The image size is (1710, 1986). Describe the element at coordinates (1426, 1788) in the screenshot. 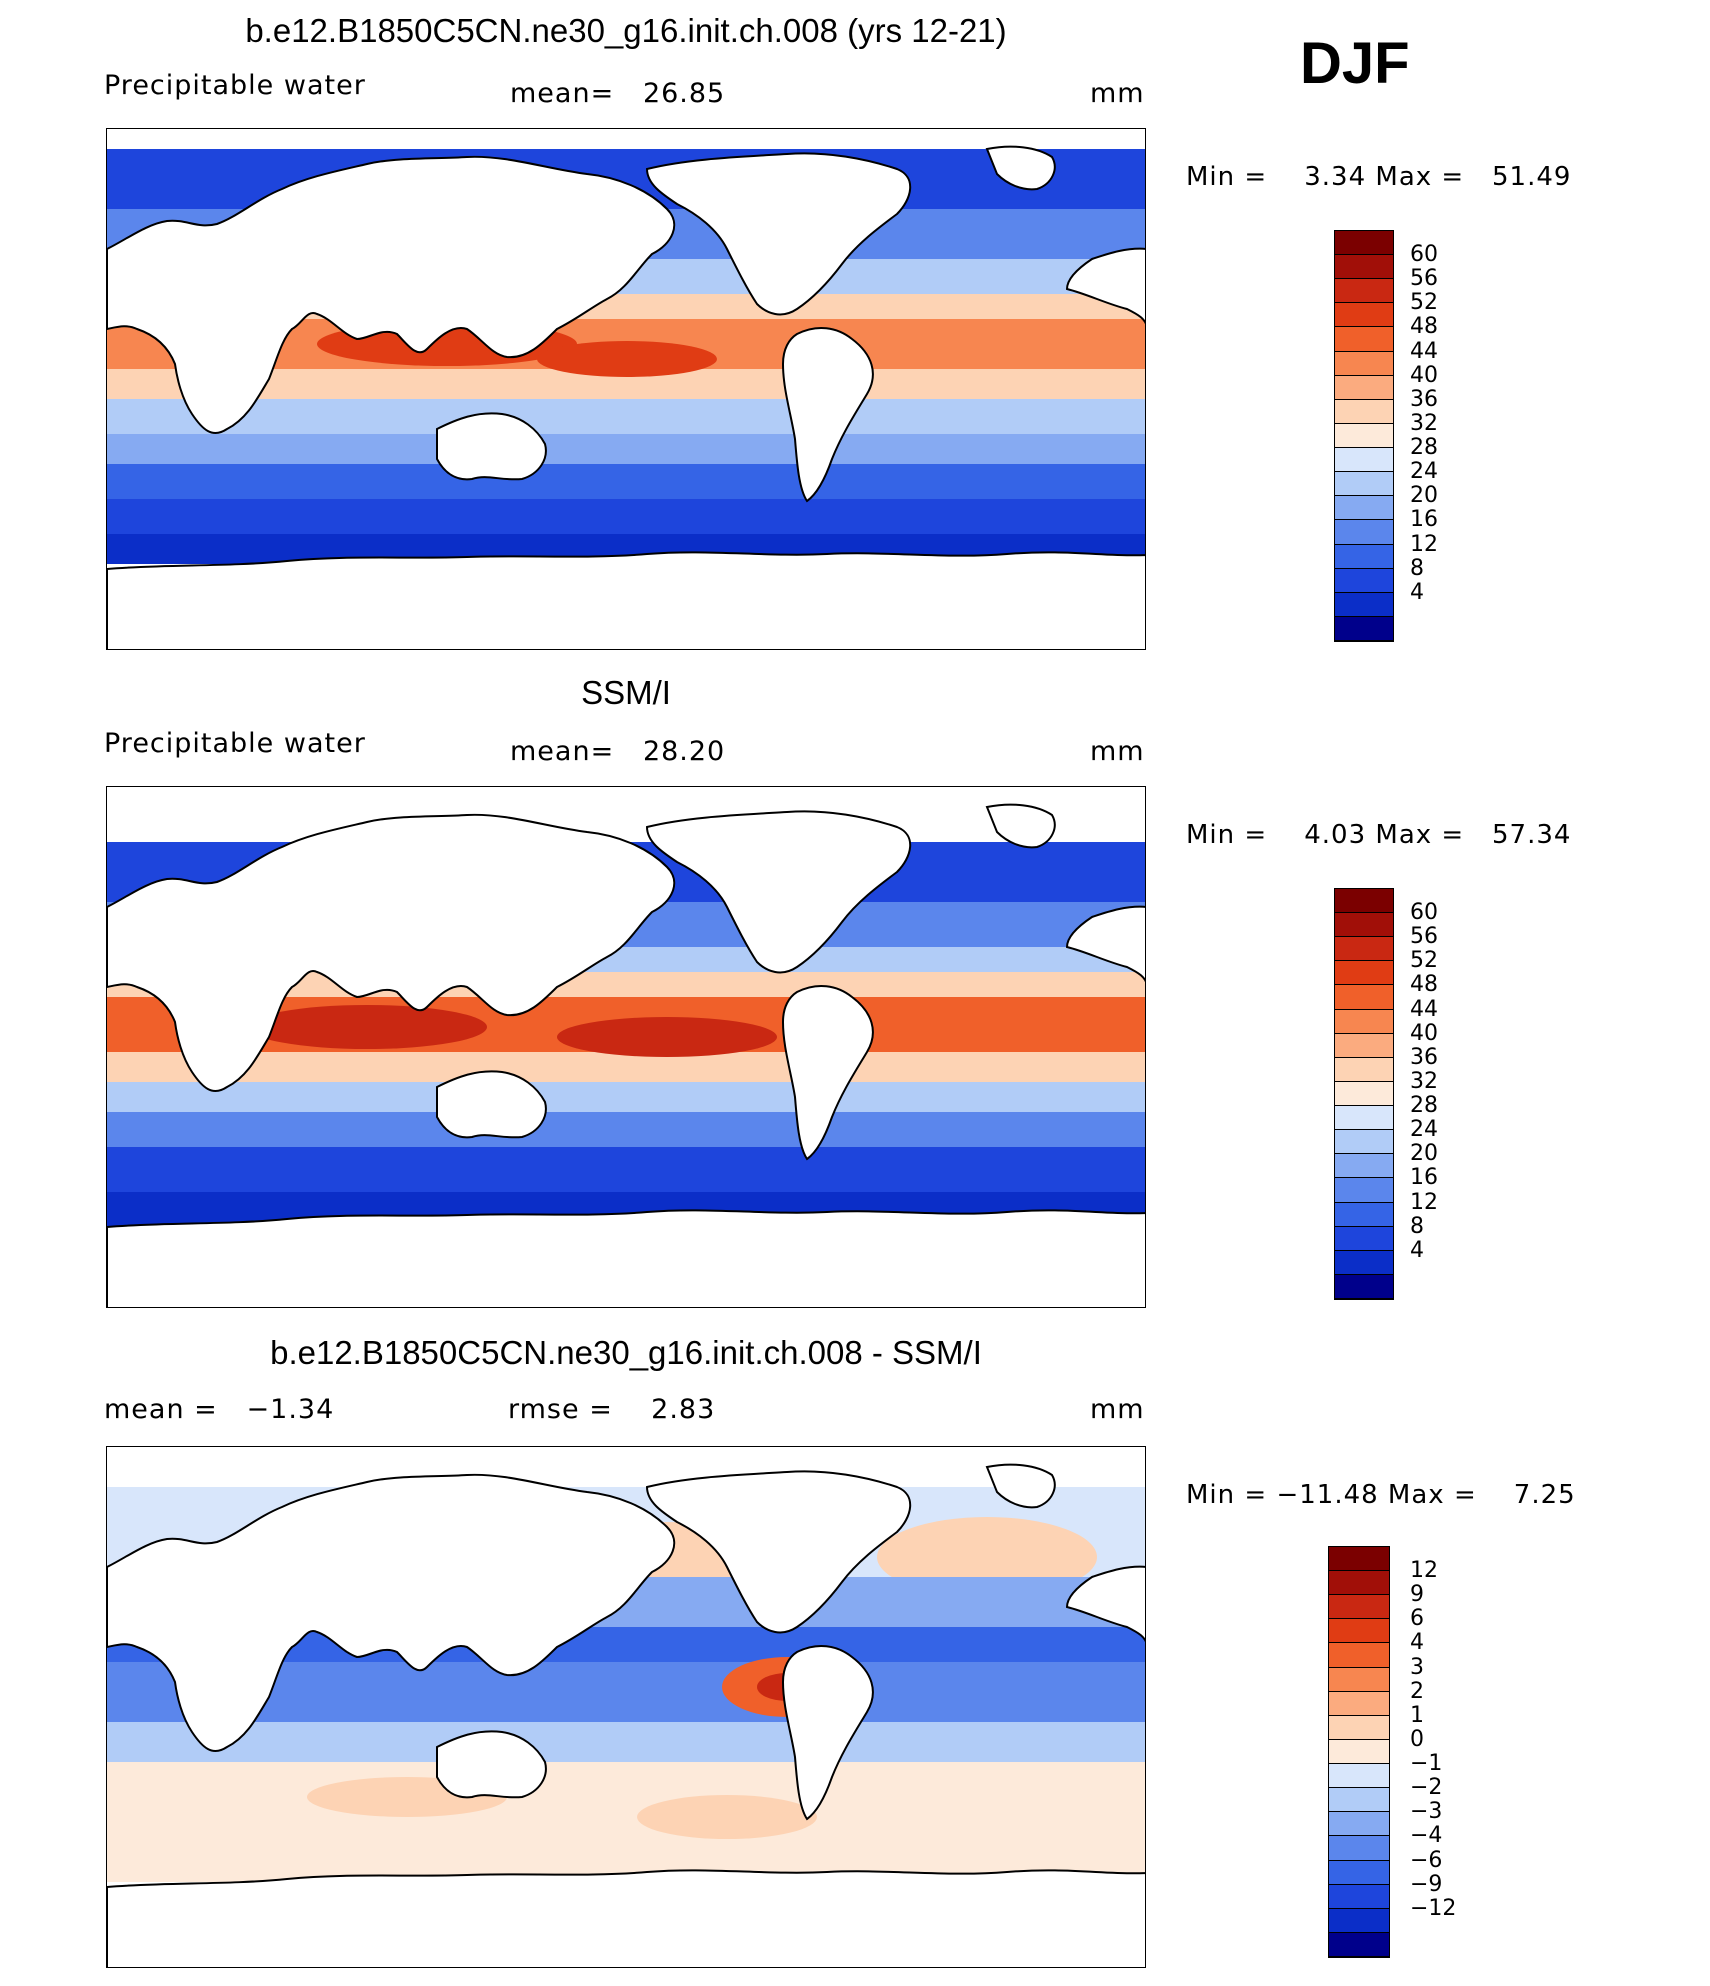

I see `colorbar-tick-label: −2` at that location.